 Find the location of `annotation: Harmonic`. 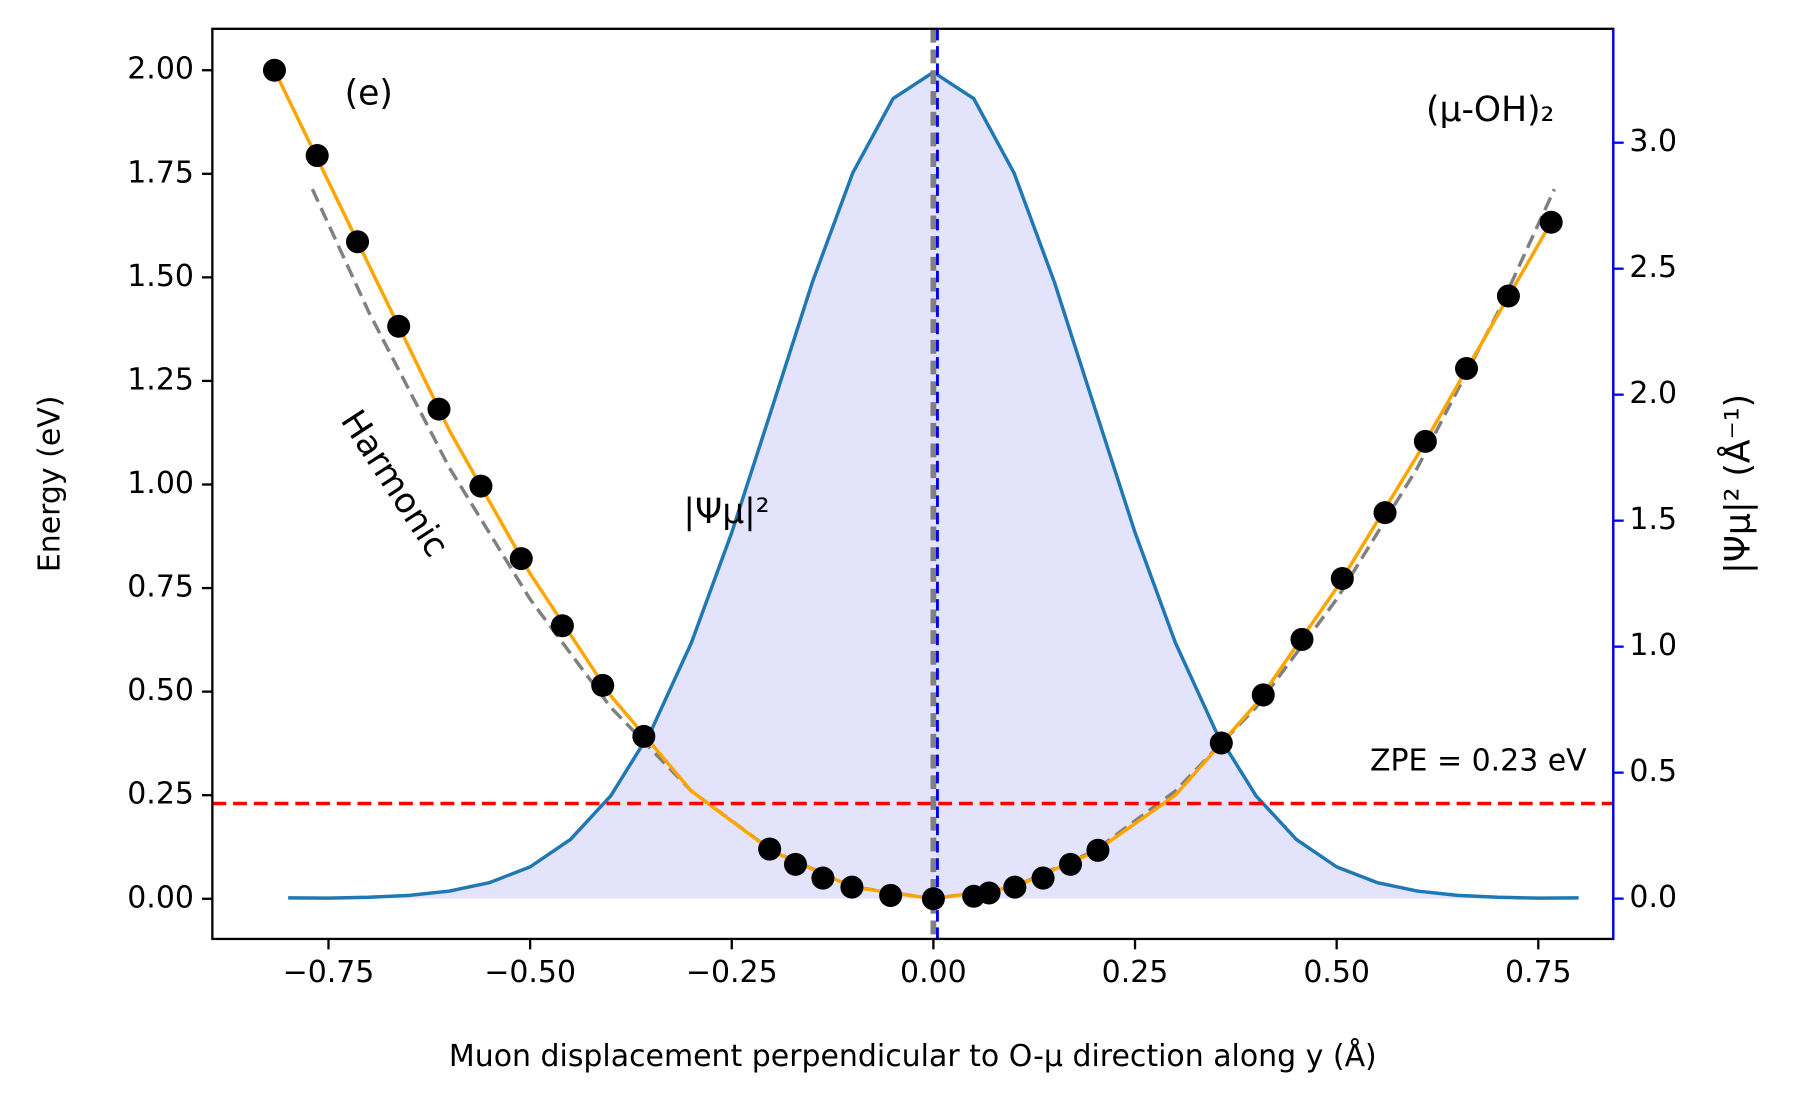

annotation: Harmonic is located at coordinates (394, 483).